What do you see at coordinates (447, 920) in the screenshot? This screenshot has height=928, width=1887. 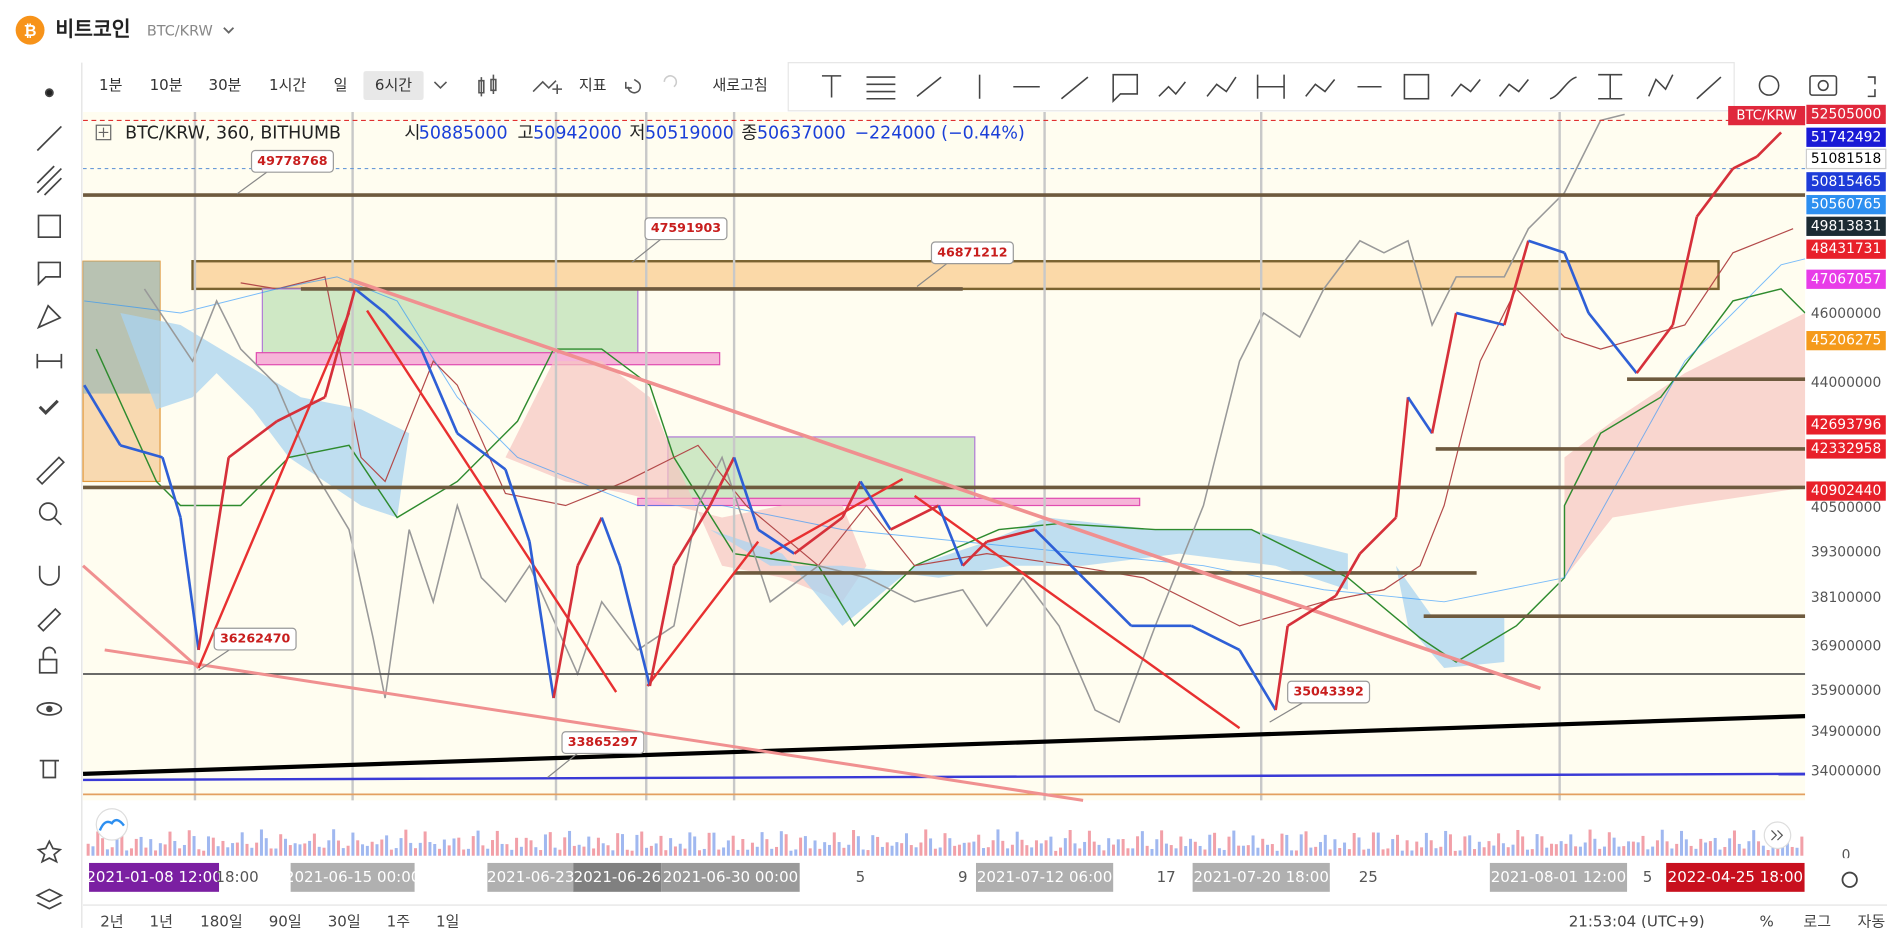 I see `range-button: 1일` at bounding box center [447, 920].